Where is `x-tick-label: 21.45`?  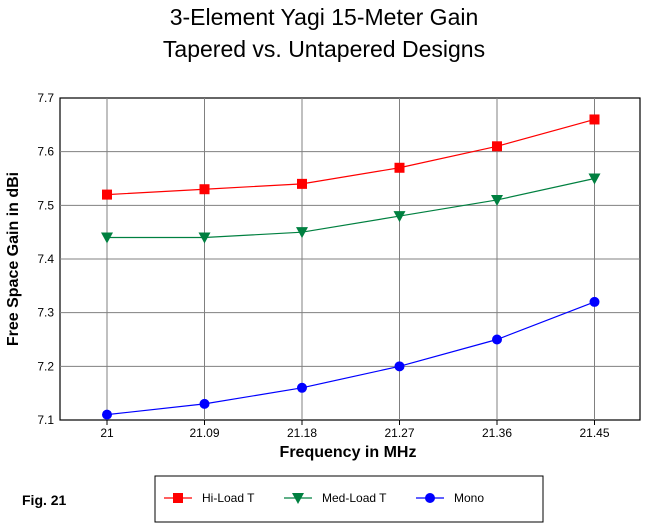 x-tick-label: 21.45 is located at coordinates (594, 433).